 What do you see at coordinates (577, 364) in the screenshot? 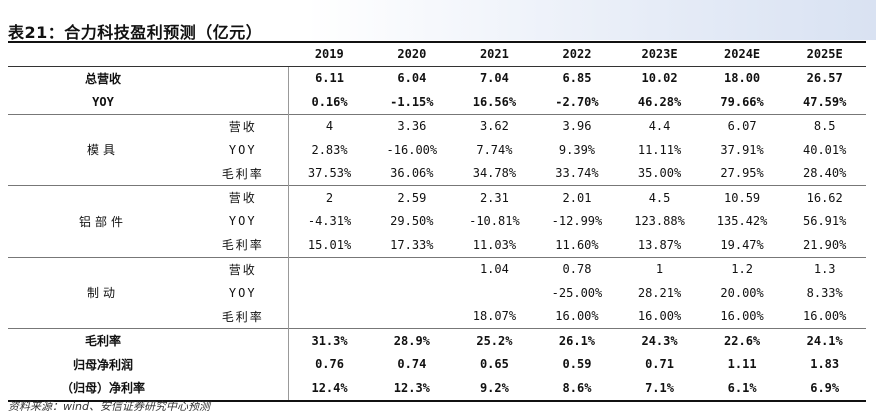
I see `cell: 0.59` at bounding box center [577, 364].